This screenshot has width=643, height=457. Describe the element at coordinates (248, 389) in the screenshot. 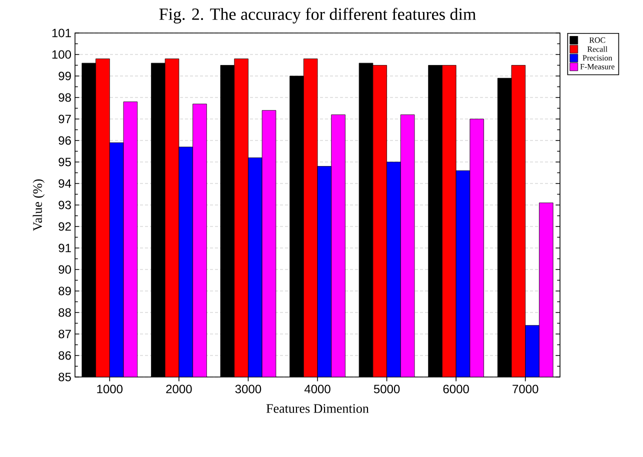

I see `x-tick-label: 3000` at that location.